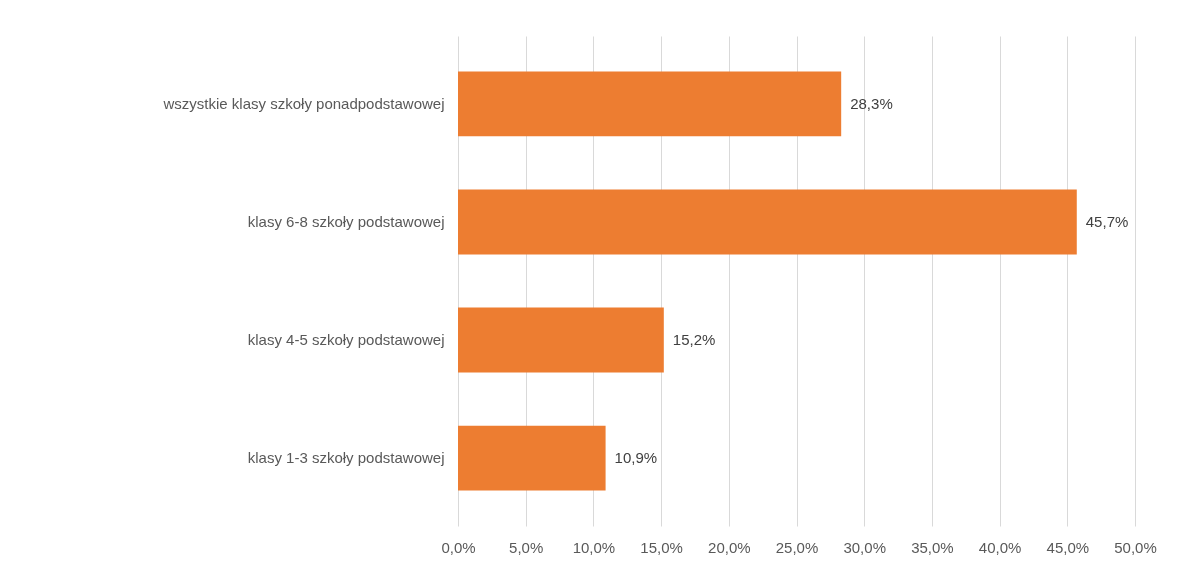 Image resolution: width=1184 pixels, height=578 pixels. I want to click on x-tick-label: 10,0%, so click(594, 547).